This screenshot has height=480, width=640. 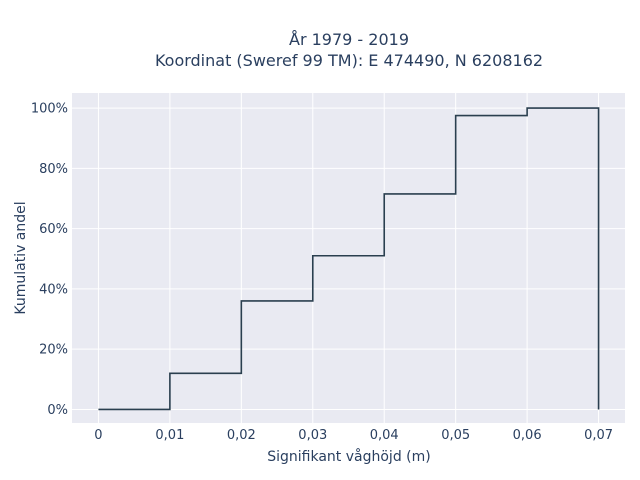 I want to click on x-tick-label: 0,04, so click(x=384, y=435).